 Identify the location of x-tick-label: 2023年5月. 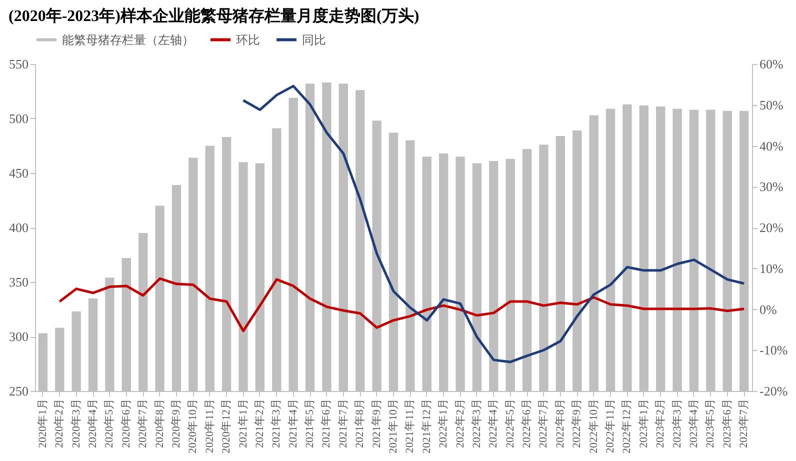
(710, 423).